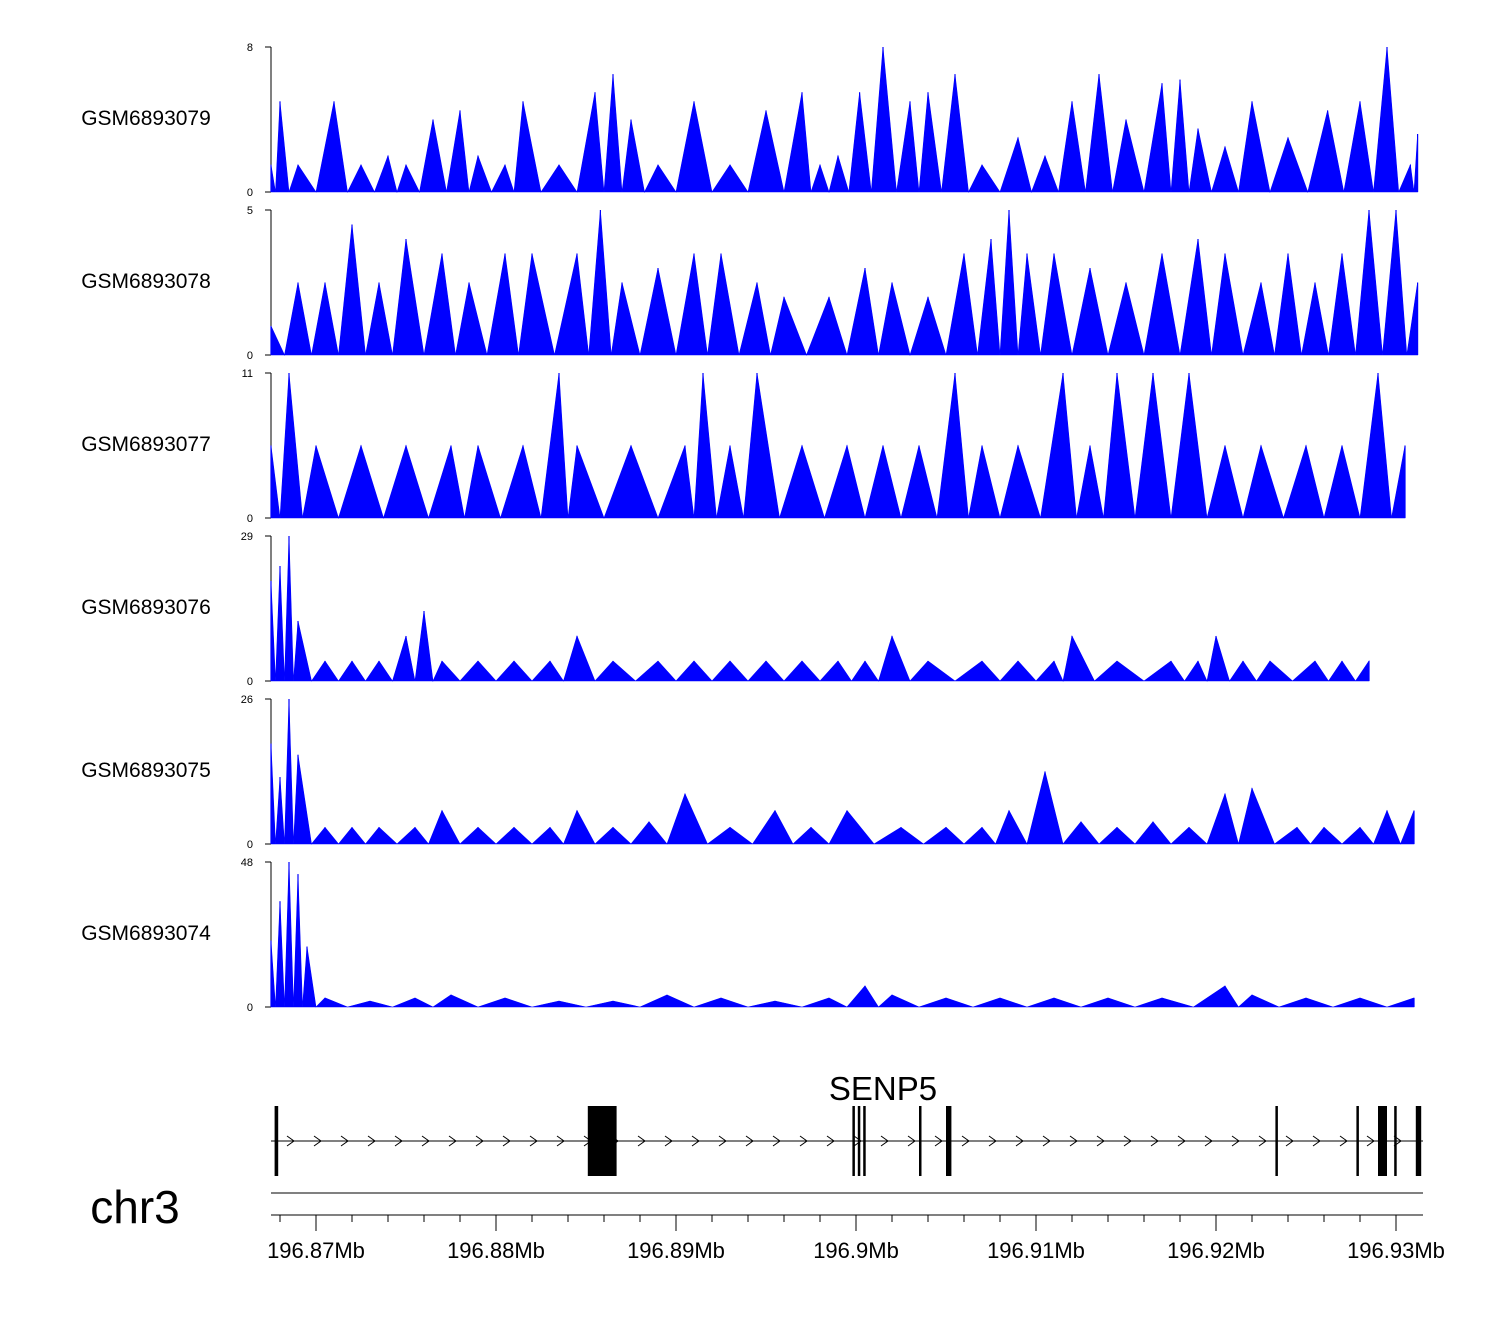 The height and width of the screenshot is (1320, 1500). I want to click on track-GSM6893074: GSM6893074 48 0, so click(748, 935).